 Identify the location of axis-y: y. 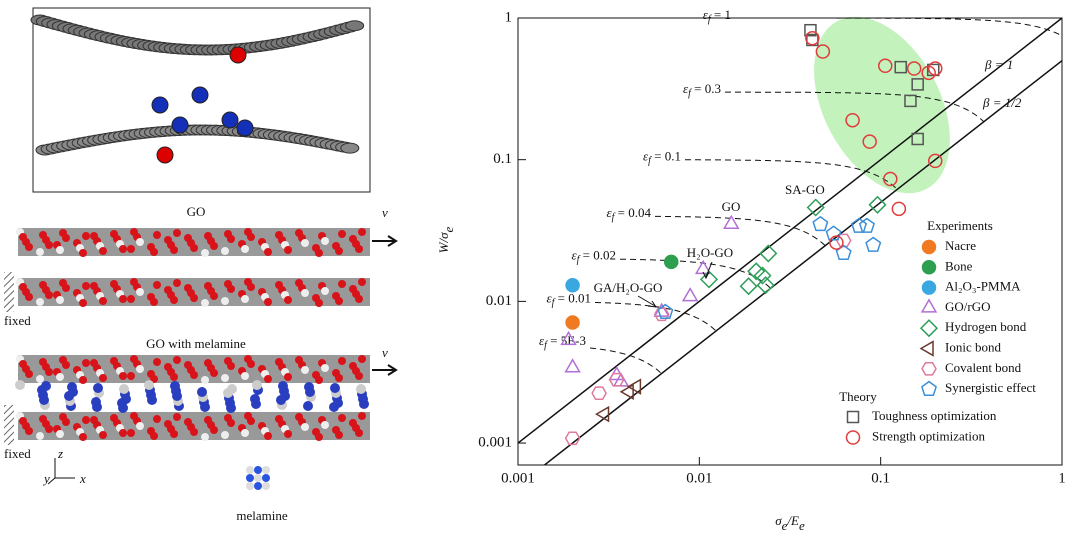
(46, 478).